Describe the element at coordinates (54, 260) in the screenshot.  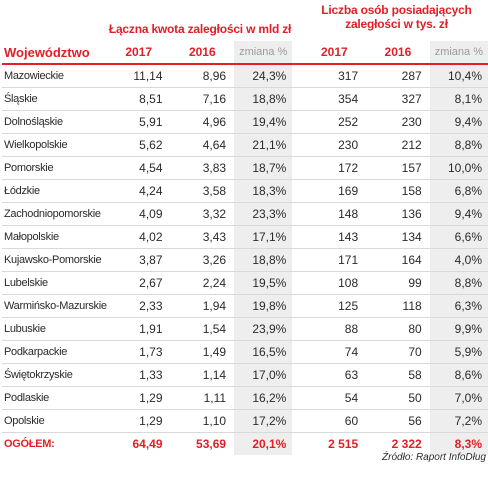
I see `region-cell: Kujawsko-Pomorskie` at that location.